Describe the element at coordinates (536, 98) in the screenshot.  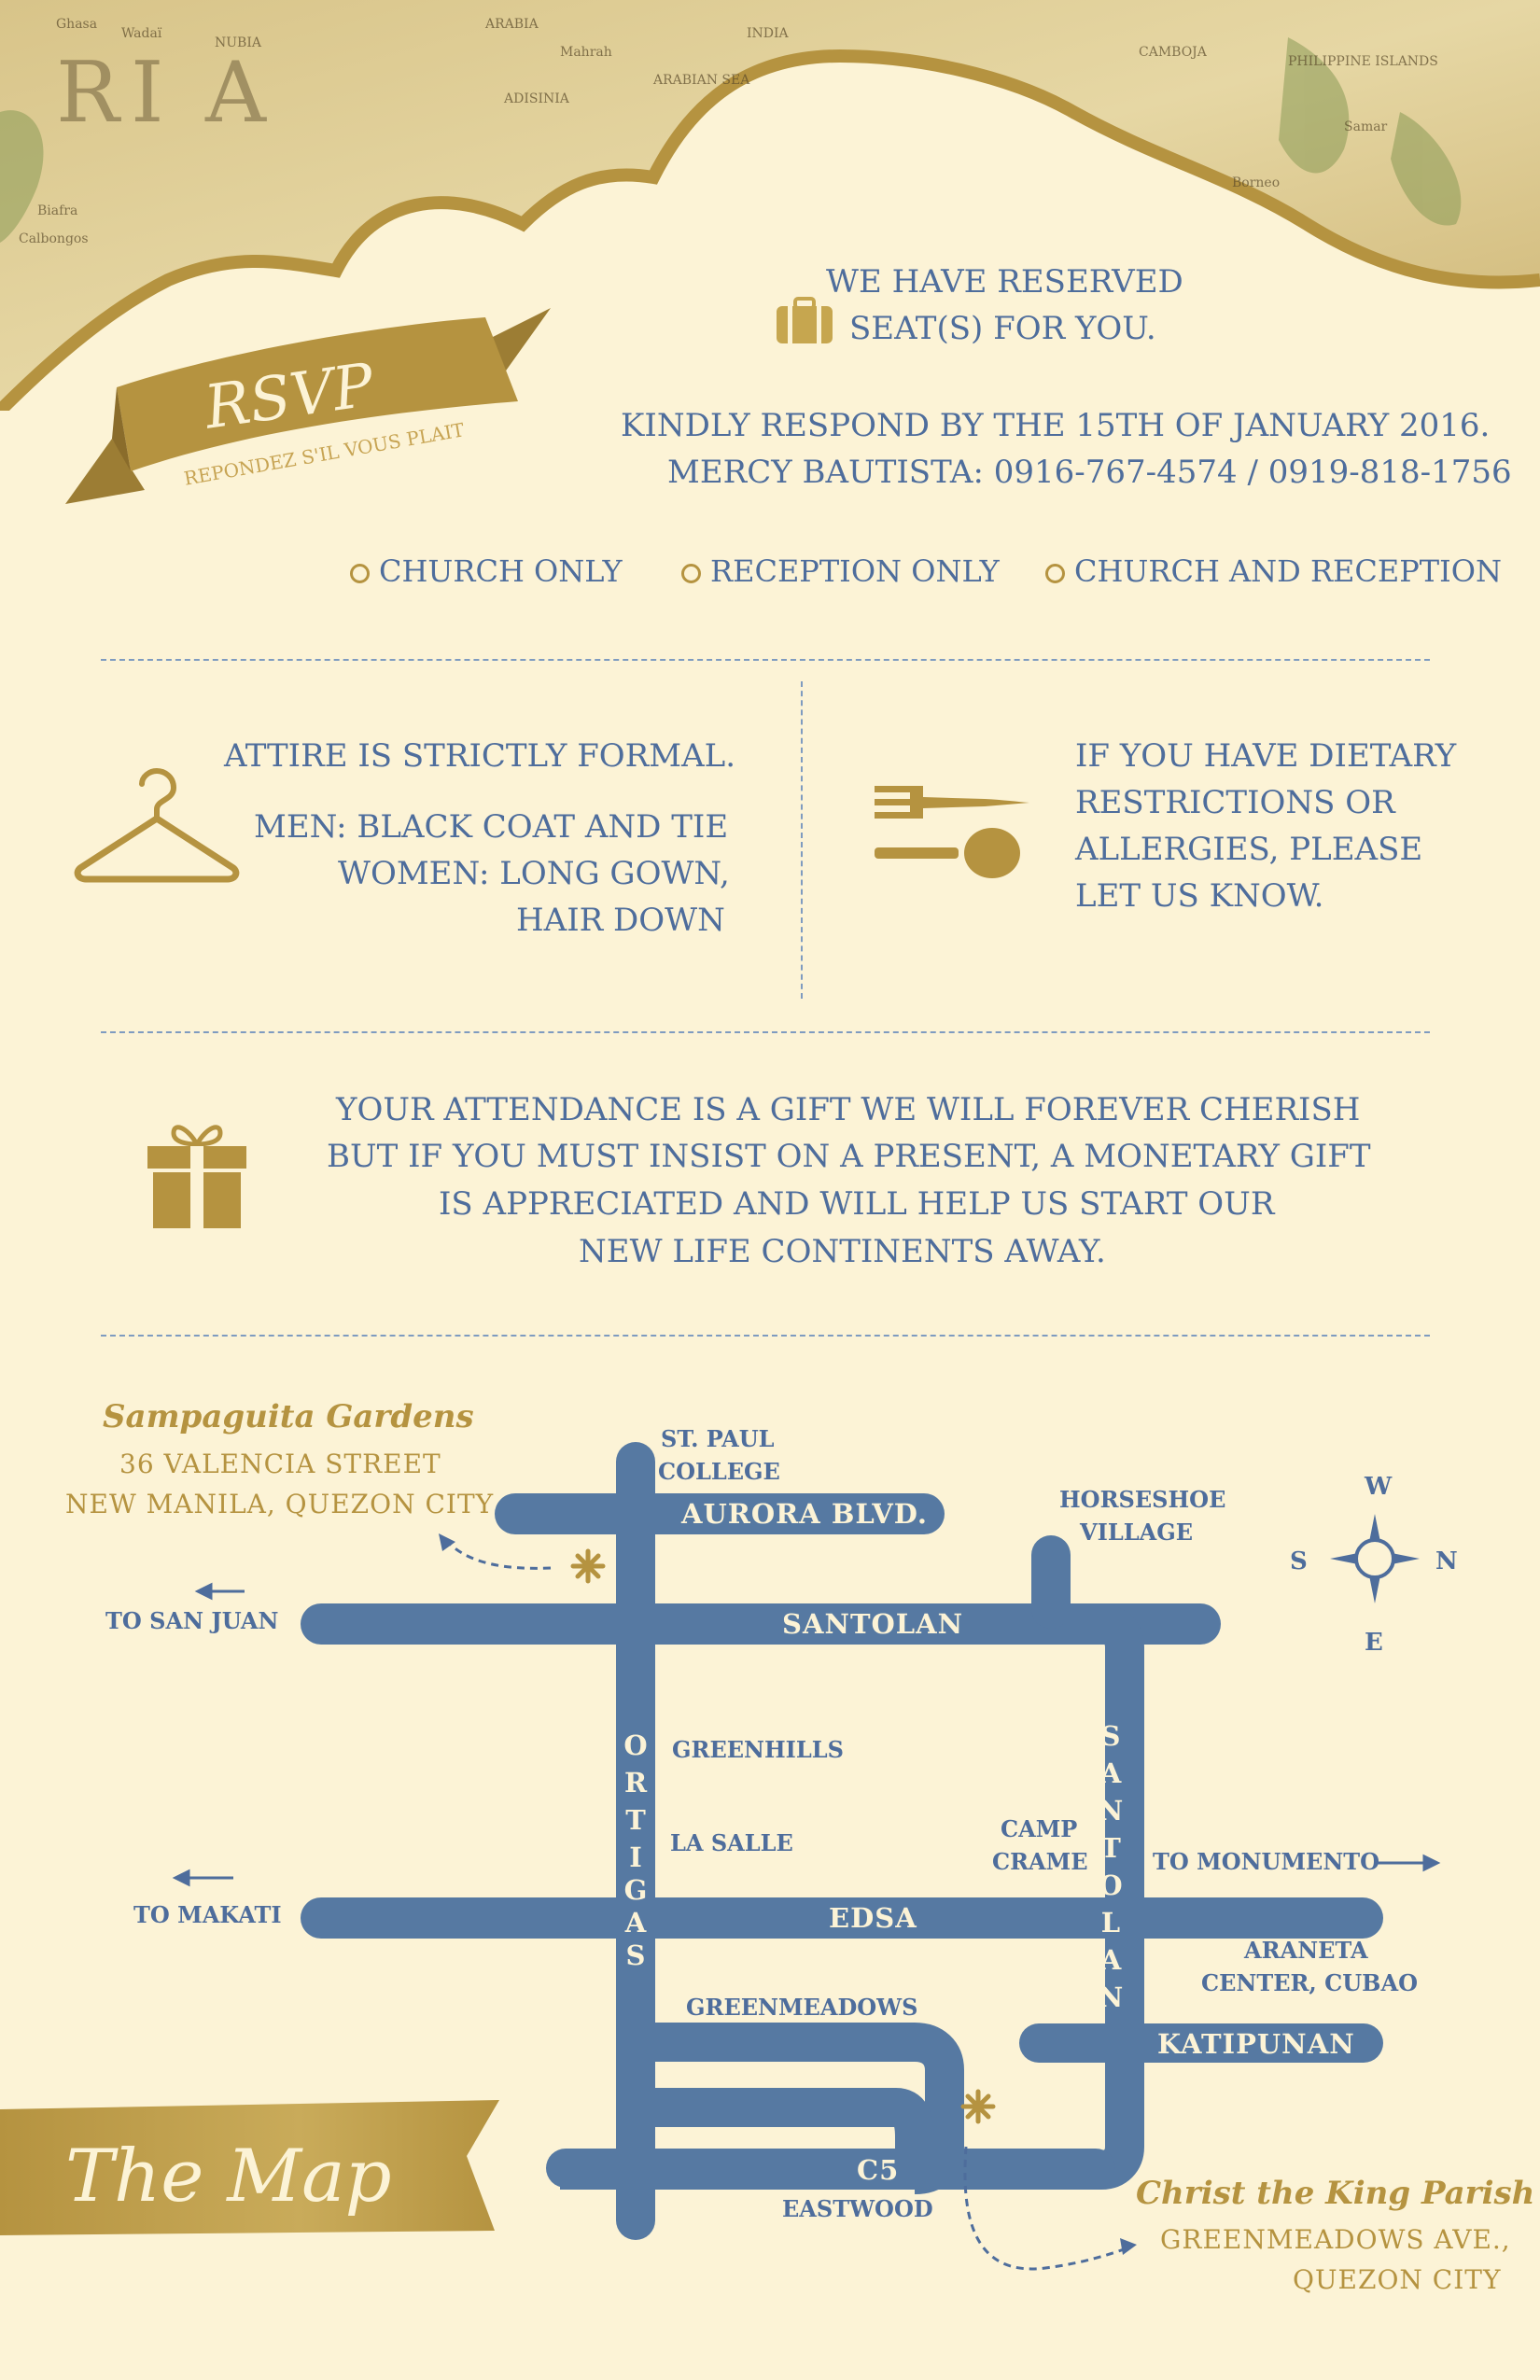
I see `svg-text: ADISINIA` at that location.